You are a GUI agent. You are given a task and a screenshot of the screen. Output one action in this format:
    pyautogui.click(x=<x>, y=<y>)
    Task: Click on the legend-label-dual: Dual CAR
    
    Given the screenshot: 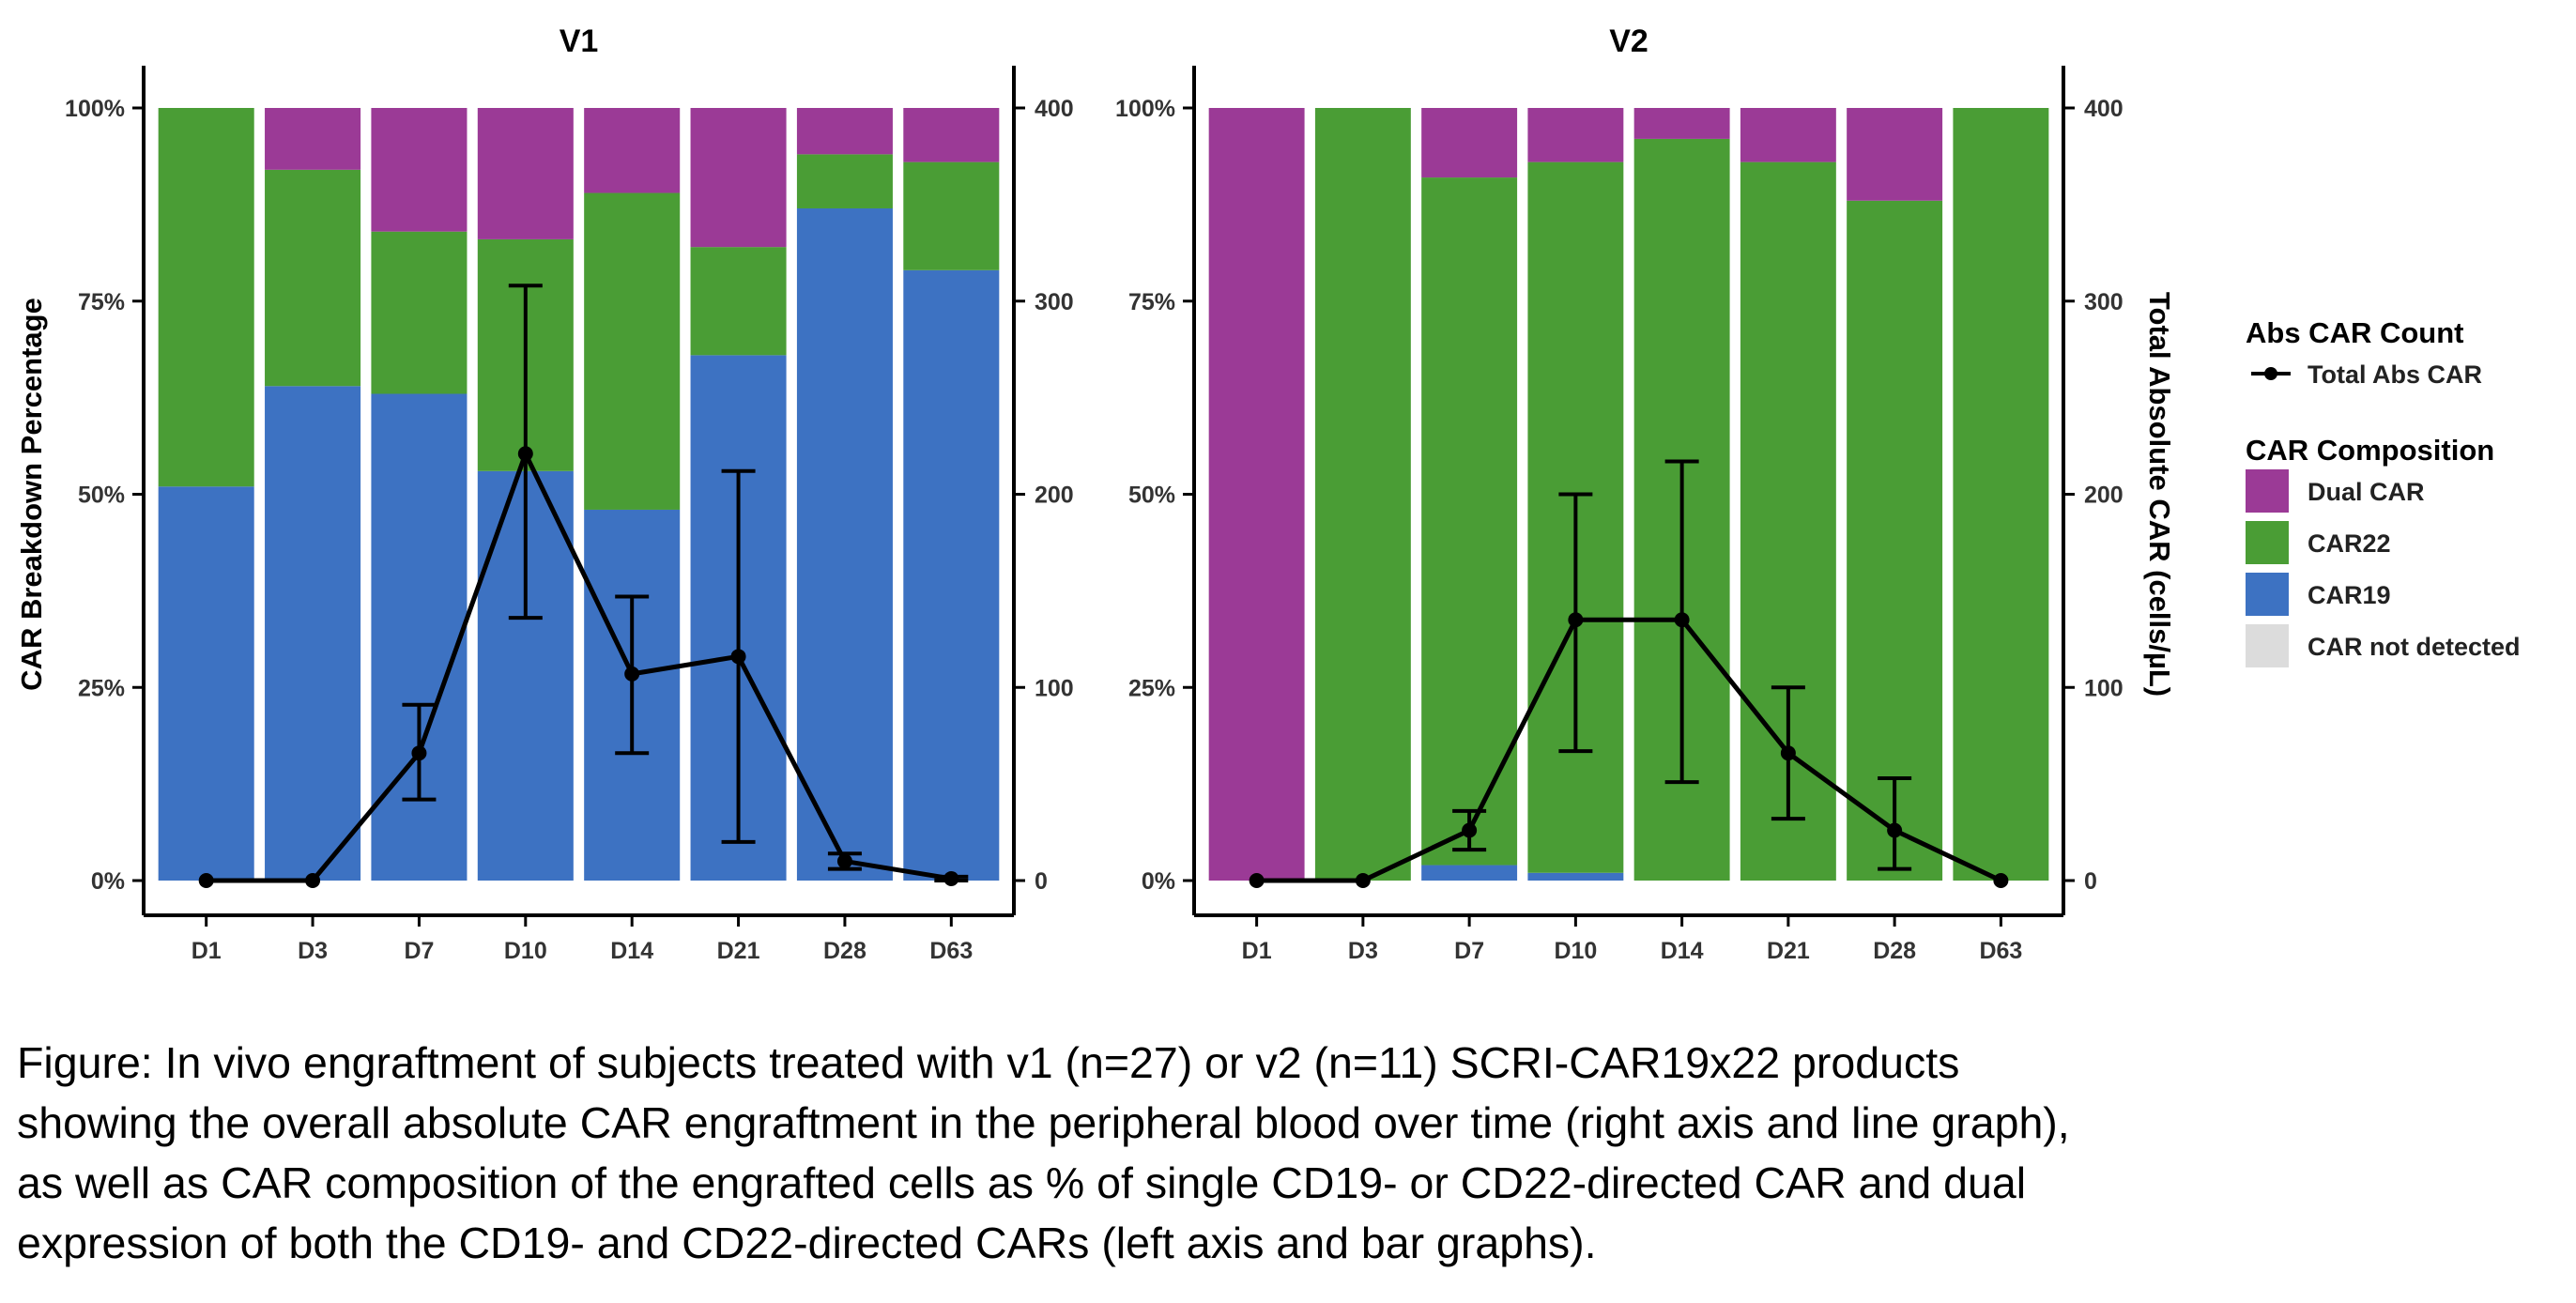 What is the action you would take?
    pyautogui.click(x=2367, y=492)
    